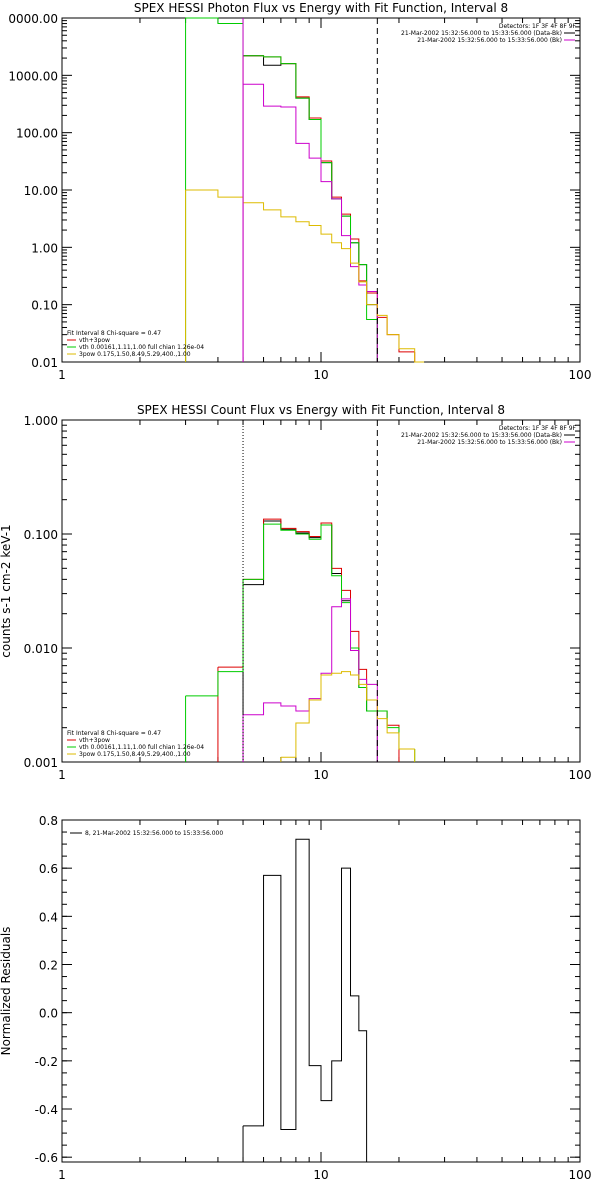 Image resolution: width=600 pixels, height=1204 pixels. I want to click on chart-1-detectors-label: Detectors: 1F 3F 4F 8F 9F, so click(538, 26).